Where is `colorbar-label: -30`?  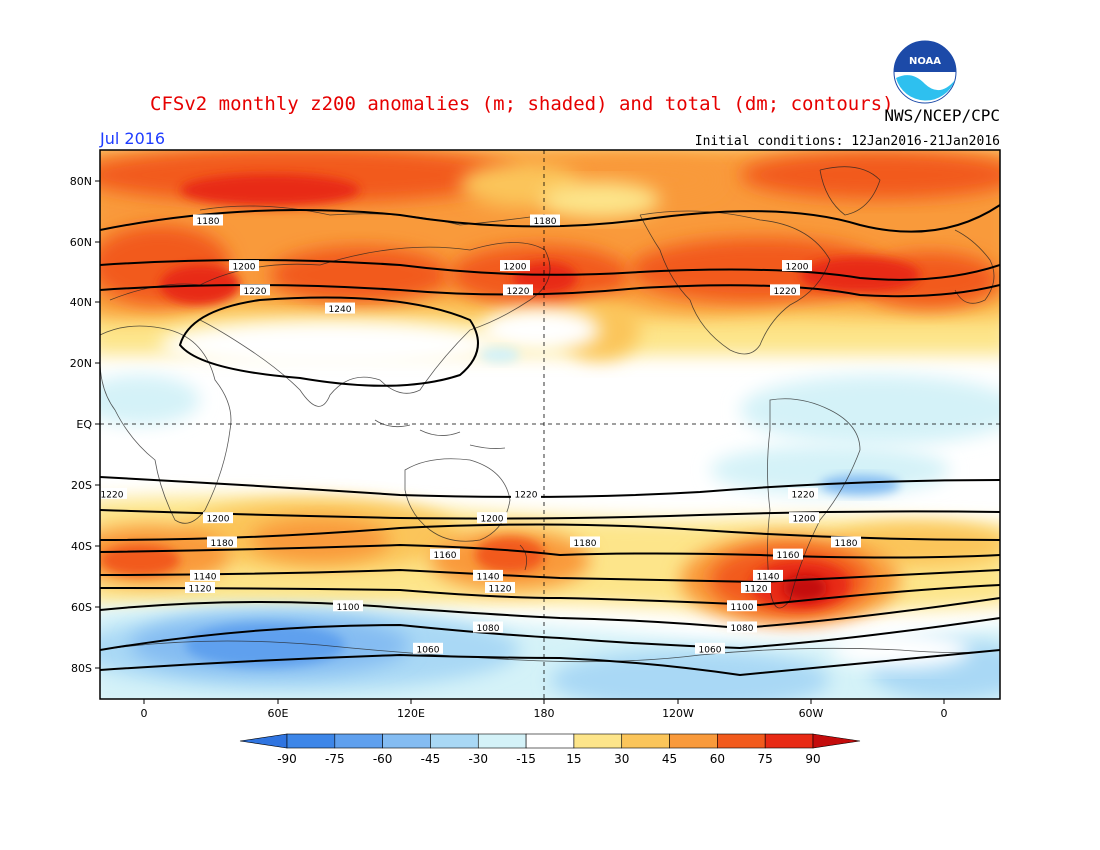
colorbar-label: -30 is located at coordinates (478, 759).